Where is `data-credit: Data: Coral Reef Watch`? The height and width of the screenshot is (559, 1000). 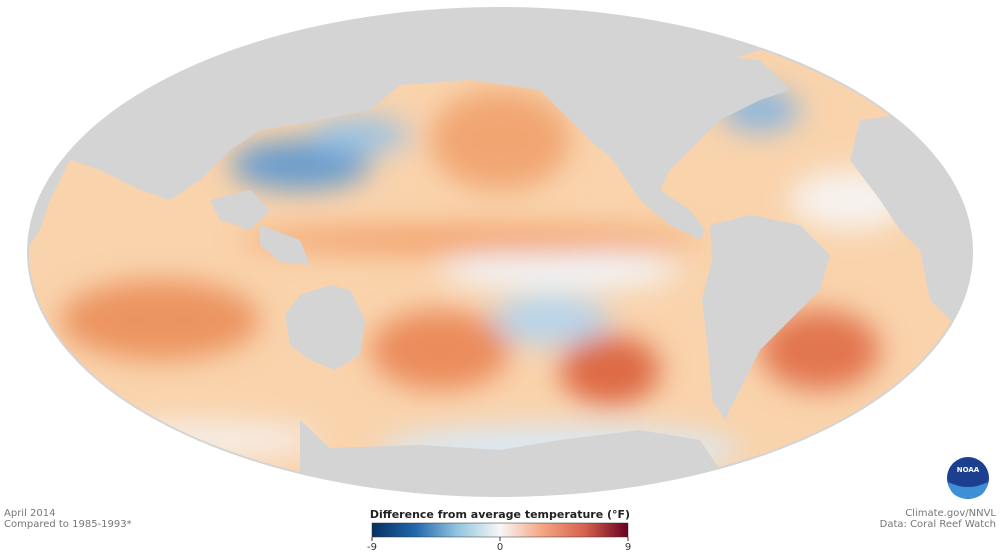 data-credit: Data: Coral Reef Watch is located at coordinates (938, 524).